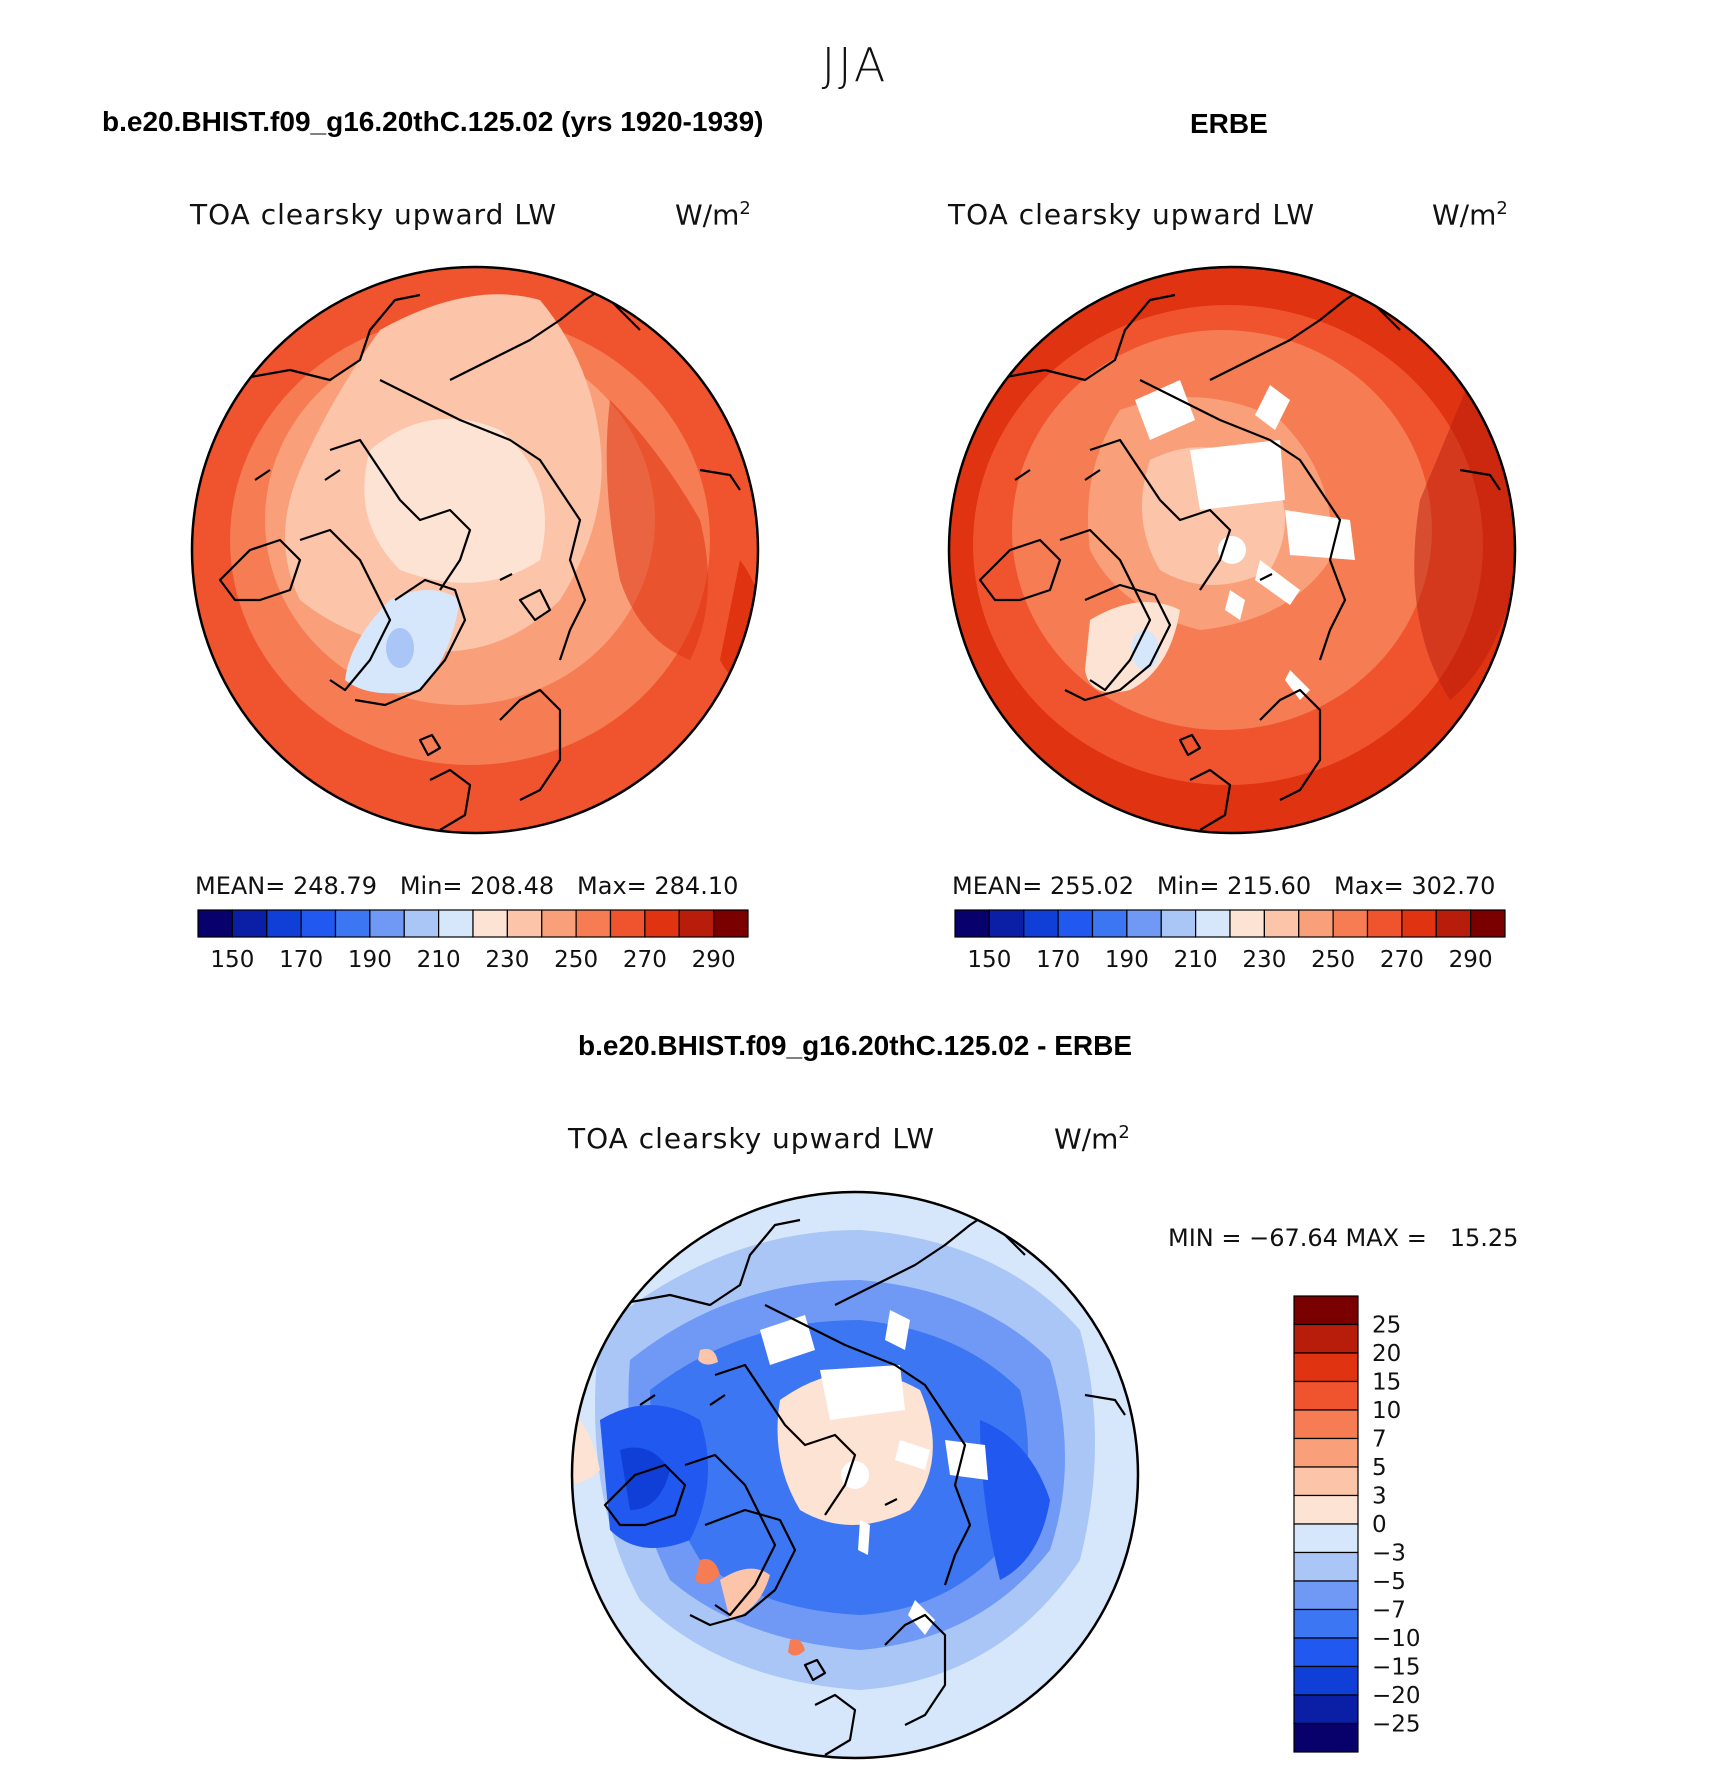 The height and width of the screenshot is (1766, 1710). What do you see at coordinates (1058, 960) in the screenshot?
I see `obs-colorbar-tick-label: 170` at bounding box center [1058, 960].